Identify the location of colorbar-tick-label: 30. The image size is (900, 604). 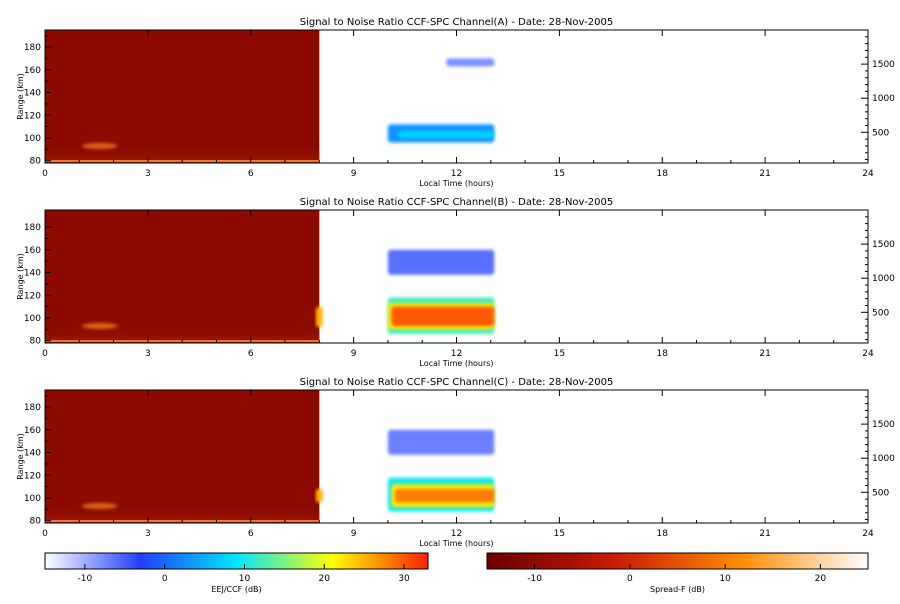
(404, 579).